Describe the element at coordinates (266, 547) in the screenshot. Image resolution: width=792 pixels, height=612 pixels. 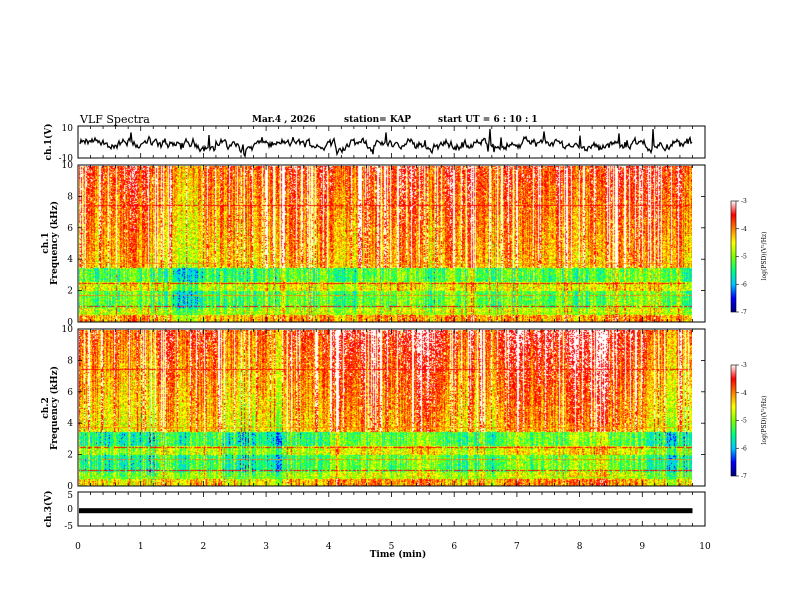
I see `x-tick-label: 3` at that location.